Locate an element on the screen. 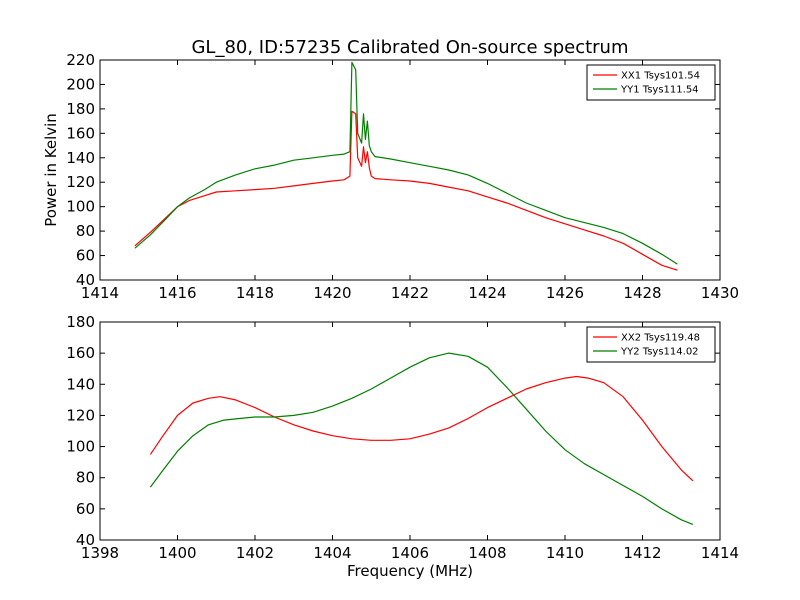 The height and width of the screenshot is (600, 800). y-tick-label: 200 is located at coordinates (80, 84).